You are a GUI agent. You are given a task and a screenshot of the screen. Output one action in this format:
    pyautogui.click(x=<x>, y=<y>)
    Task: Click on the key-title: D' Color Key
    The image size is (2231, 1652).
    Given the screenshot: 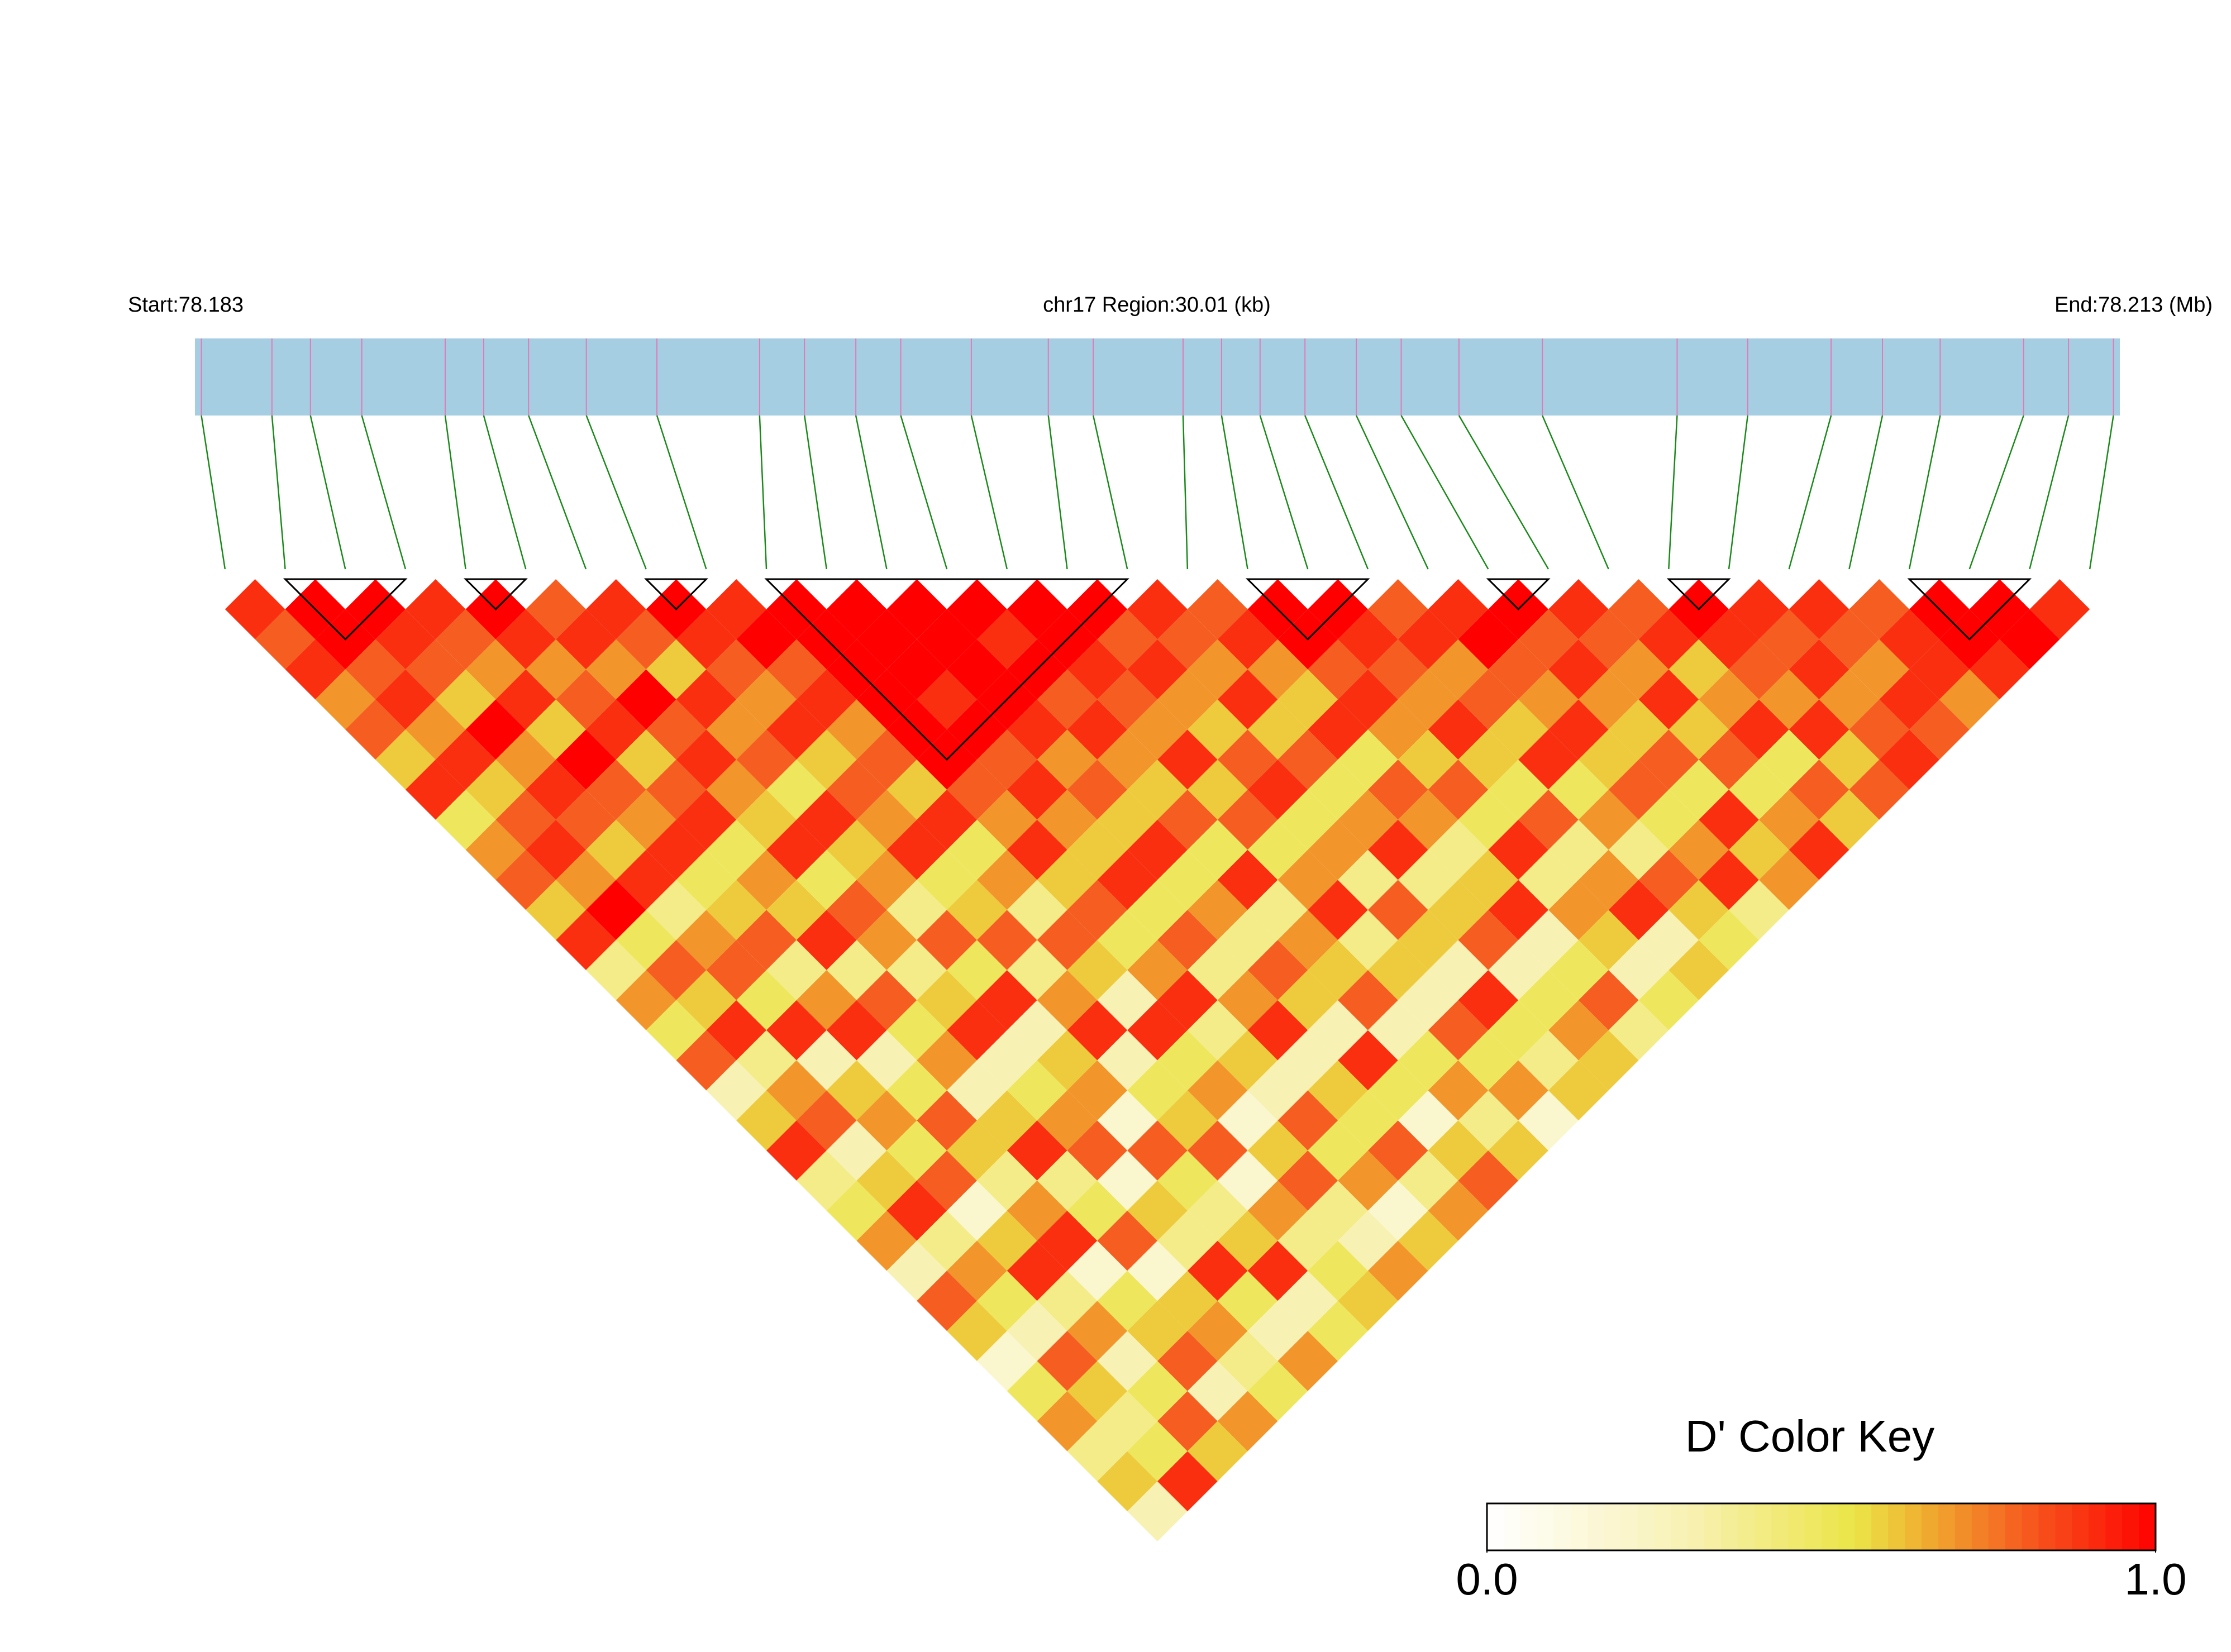 What is the action you would take?
    pyautogui.click(x=1810, y=1436)
    